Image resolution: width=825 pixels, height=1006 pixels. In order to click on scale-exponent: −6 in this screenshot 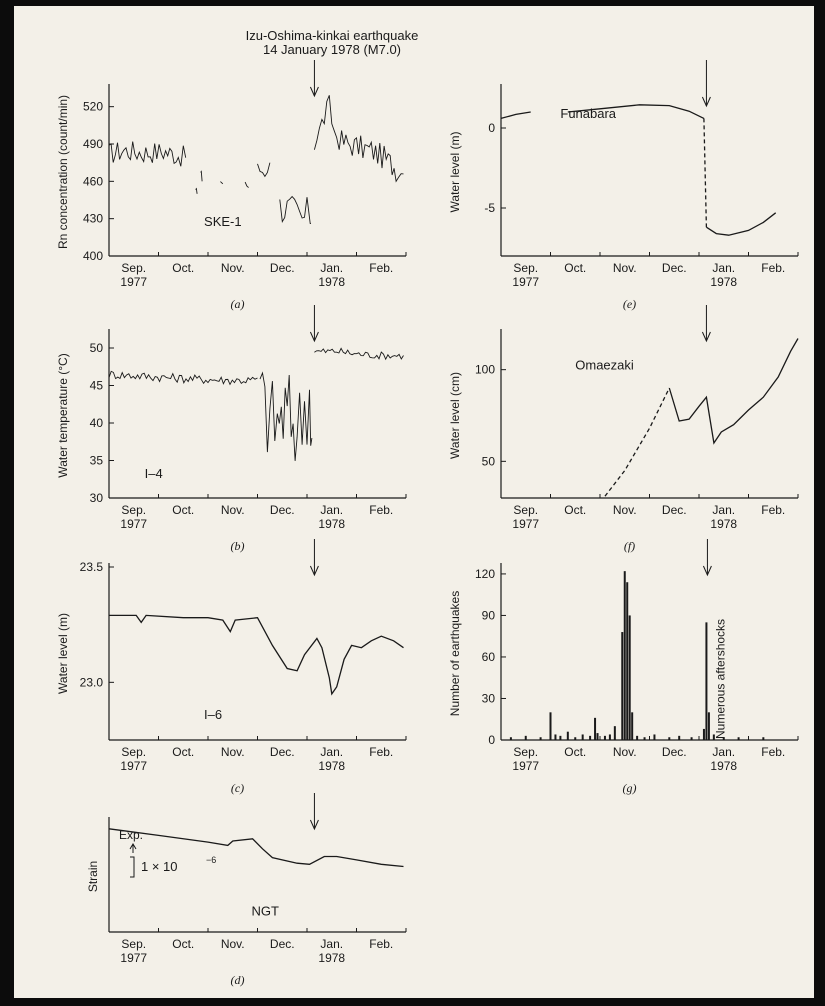, I will do `click(211, 860)`.